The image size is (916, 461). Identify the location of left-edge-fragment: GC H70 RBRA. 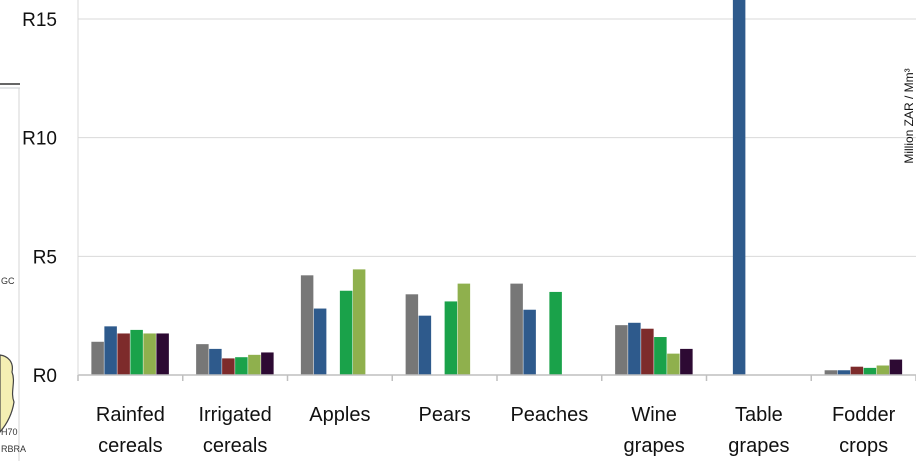
(13, 272).